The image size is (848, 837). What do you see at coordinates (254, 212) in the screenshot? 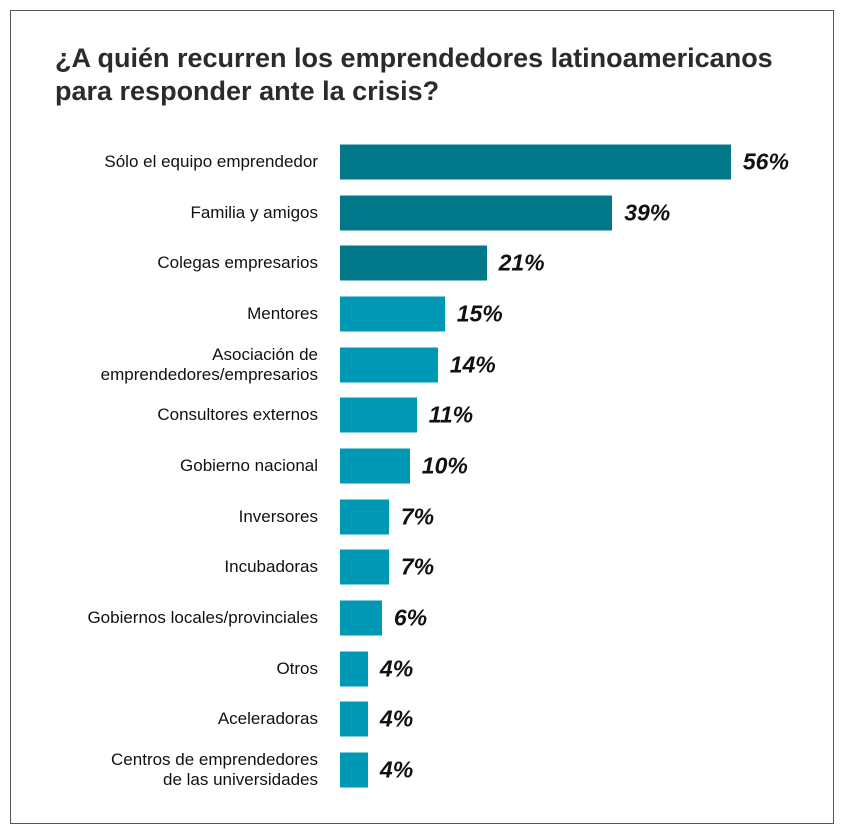
I see `category-label: Familia y amigos` at bounding box center [254, 212].